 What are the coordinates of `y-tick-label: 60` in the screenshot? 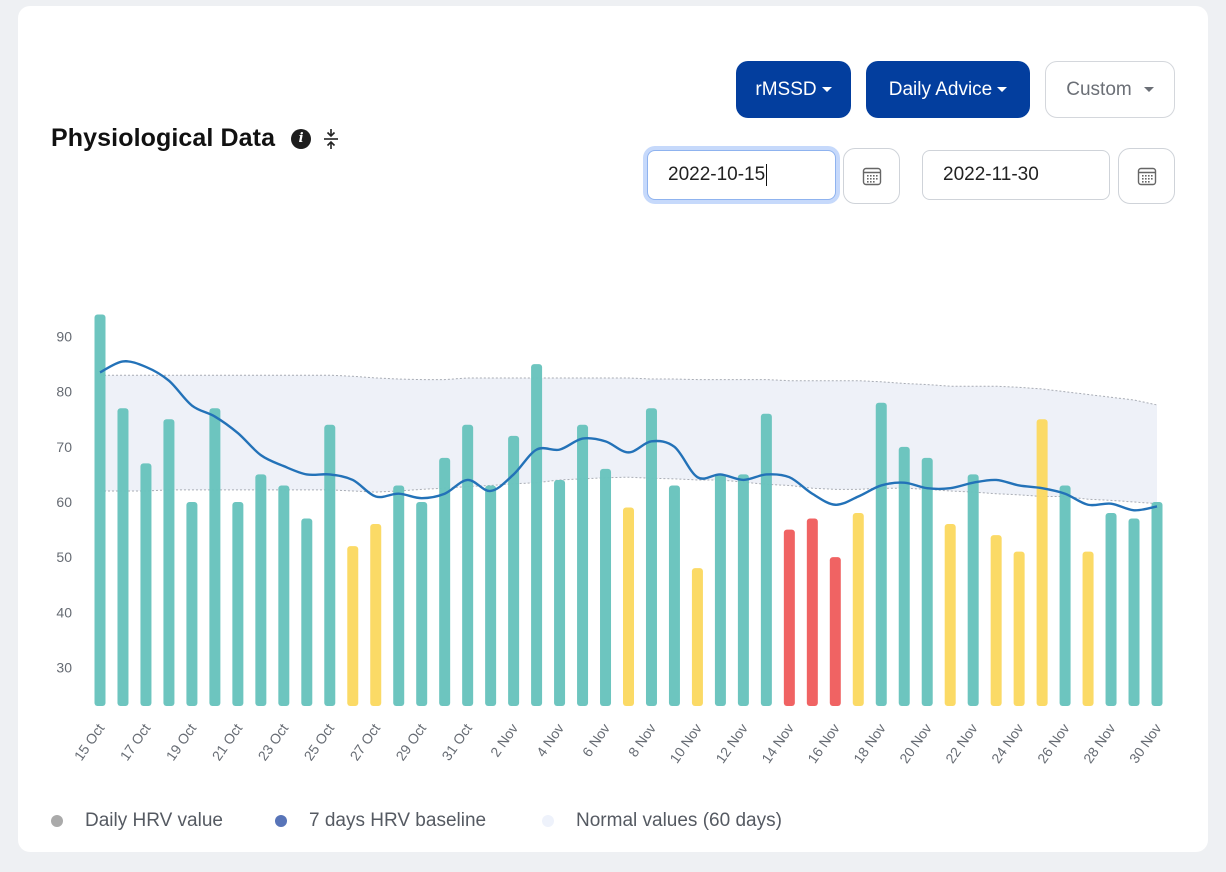 It's located at (64, 502).